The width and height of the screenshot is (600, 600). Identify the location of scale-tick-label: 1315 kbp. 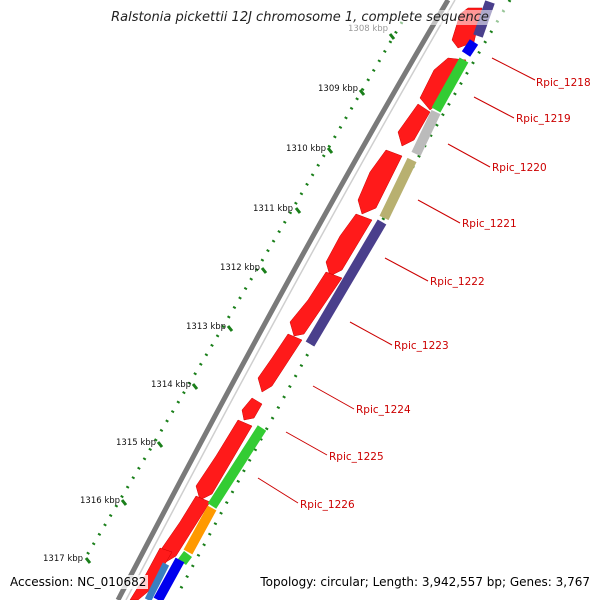
(136, 443).